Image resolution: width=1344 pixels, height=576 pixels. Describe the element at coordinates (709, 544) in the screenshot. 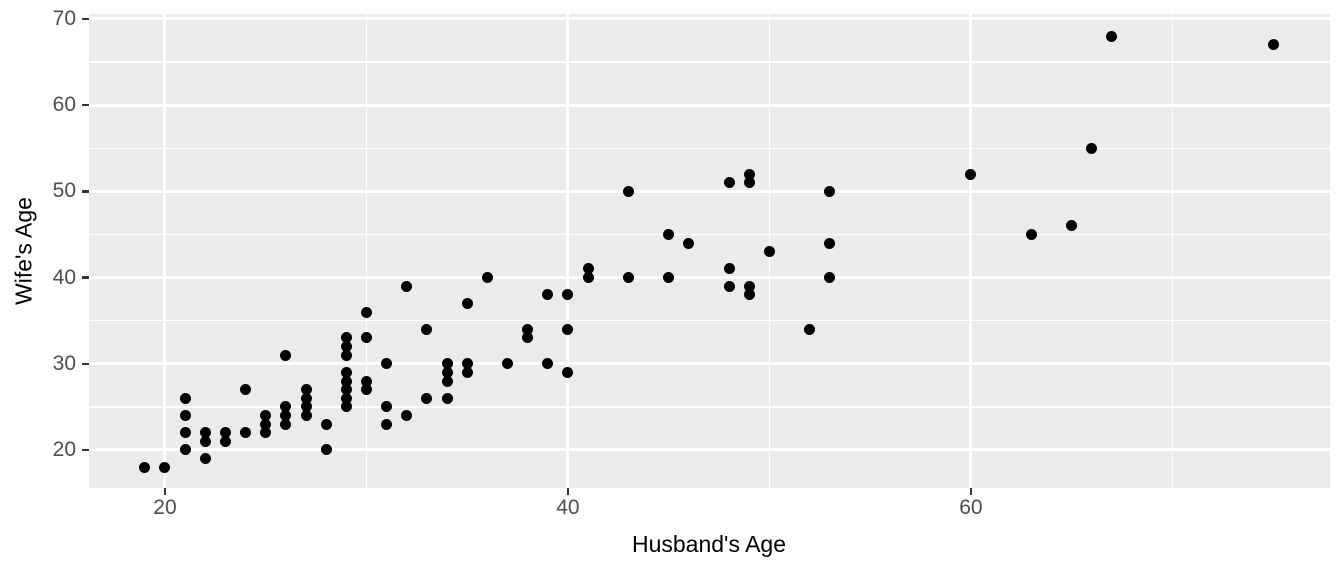

I see `x-axis-title: Husband's Age` at that location.